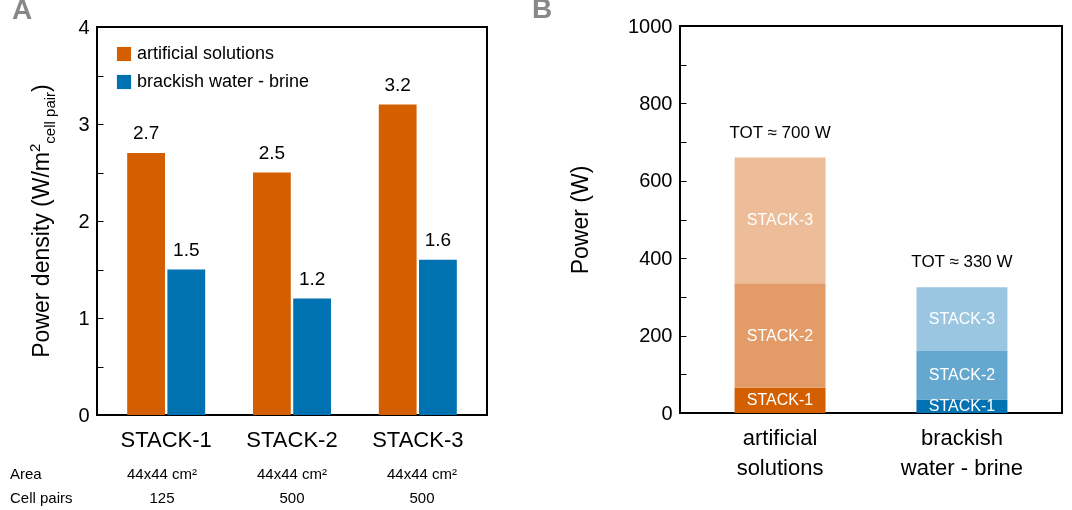 The width and height of the screenshot is (1072, 510). Describe the element at coordinates (656, 180) in the screenshot. I see `y-tick-label: 600` at that location.